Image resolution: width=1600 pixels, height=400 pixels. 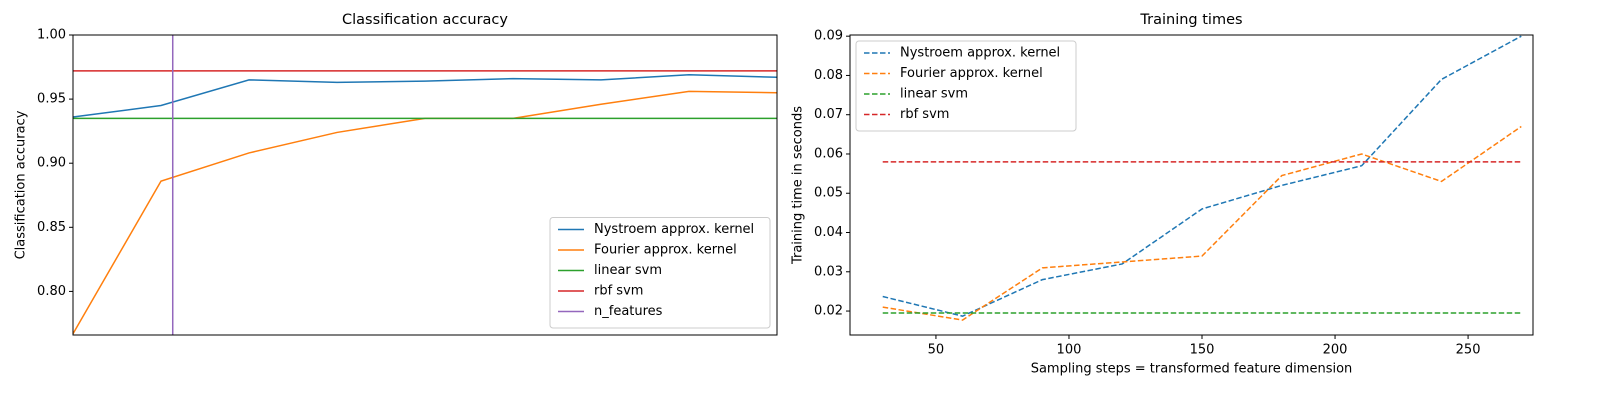 I want to click on x-tick-label: 200, so click(x=1335, y=350).